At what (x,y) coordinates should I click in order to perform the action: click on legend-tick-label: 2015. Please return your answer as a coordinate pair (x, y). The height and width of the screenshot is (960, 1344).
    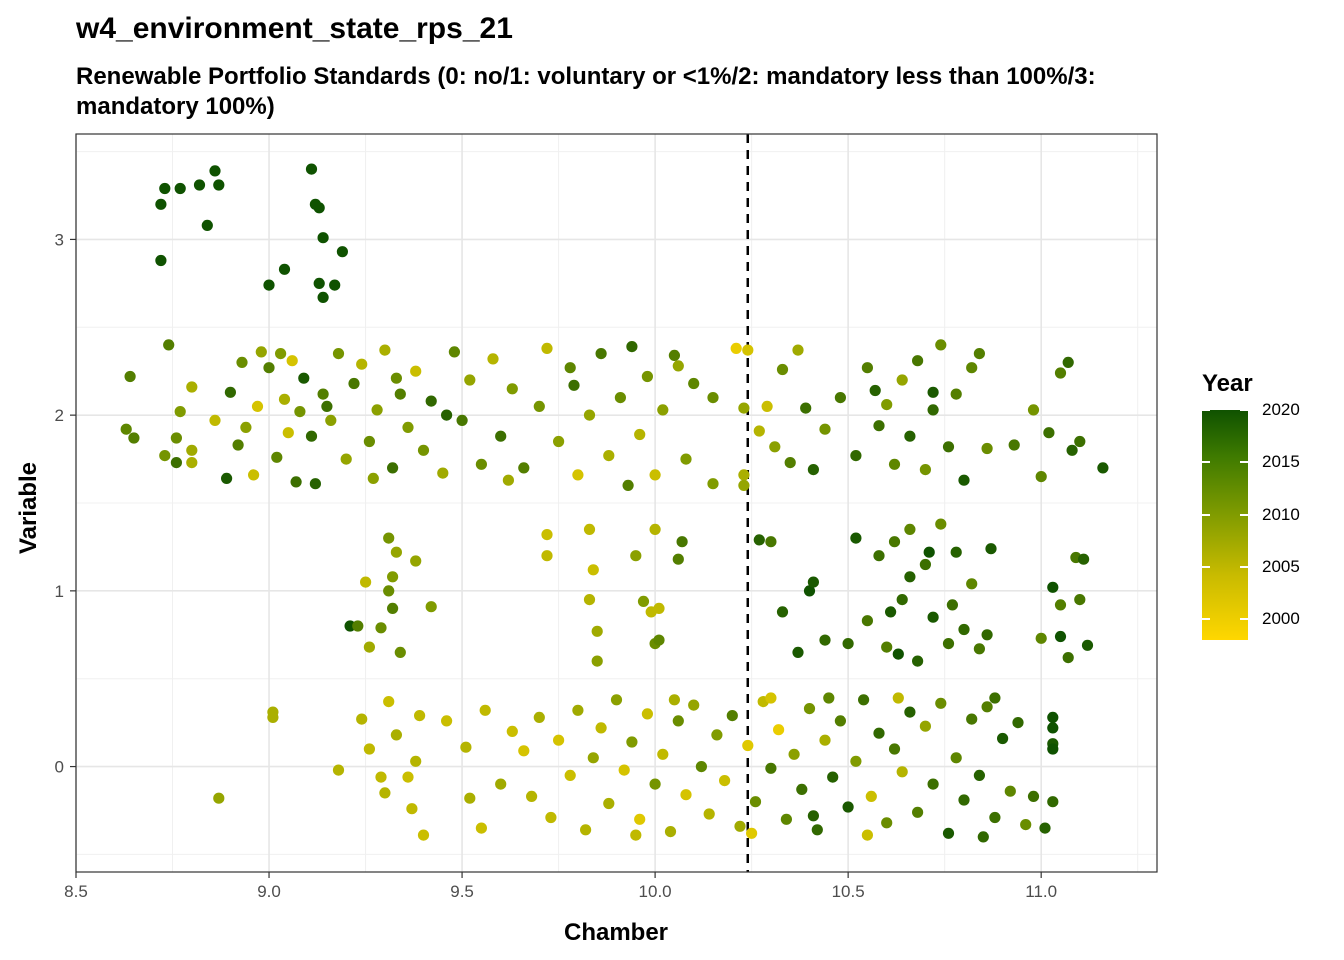
    Looking at the image, I should click on (1281, 462).